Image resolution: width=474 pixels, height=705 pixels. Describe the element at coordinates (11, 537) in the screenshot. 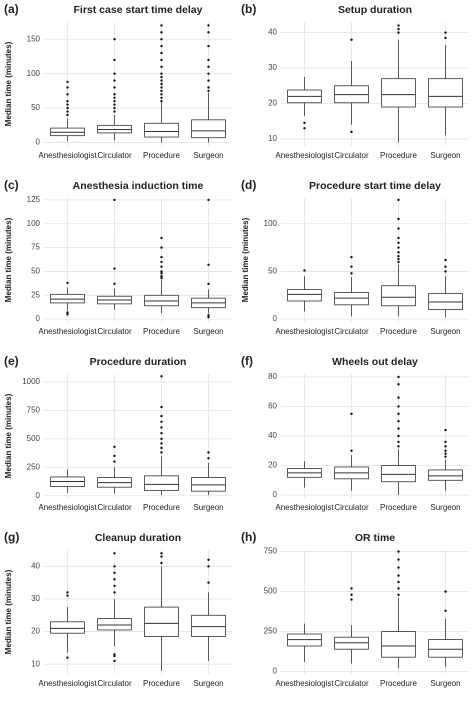

I see `panel-label: (g)` at that location.